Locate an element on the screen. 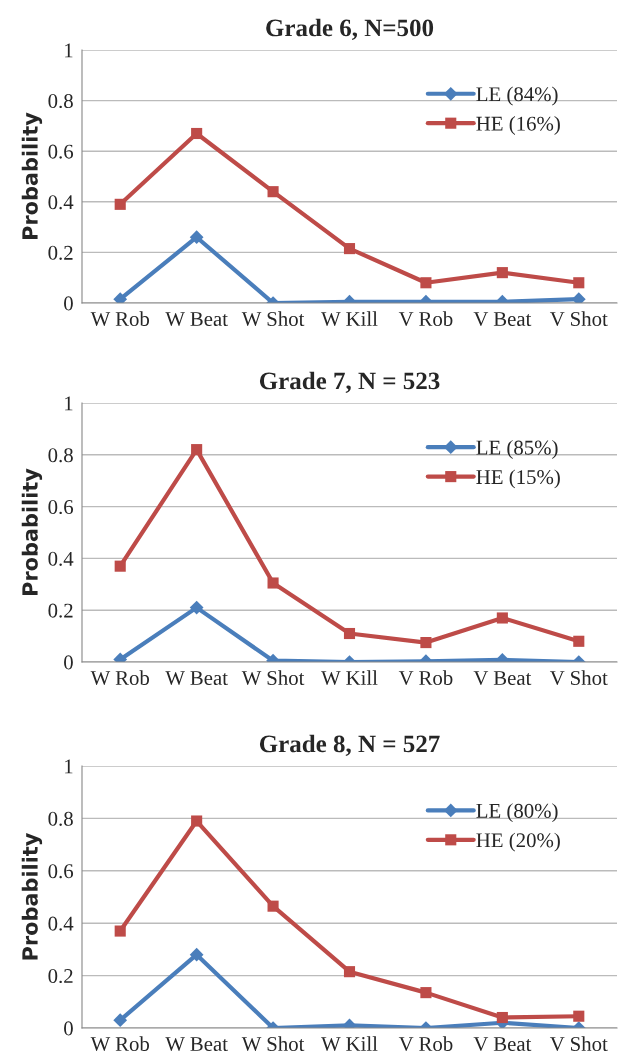  chart-title: Grade 8, N = 527 is located at coordinates (349, 745).